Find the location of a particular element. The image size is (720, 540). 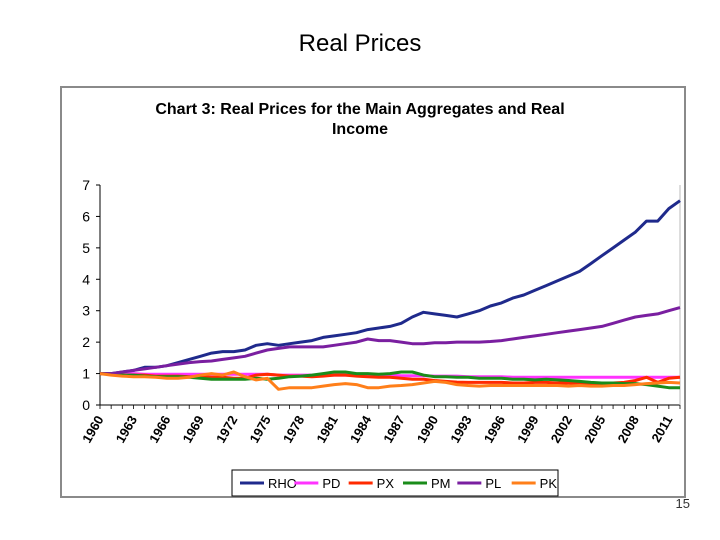

legend-label-rho: RHO is located at coordinates (282, 483).